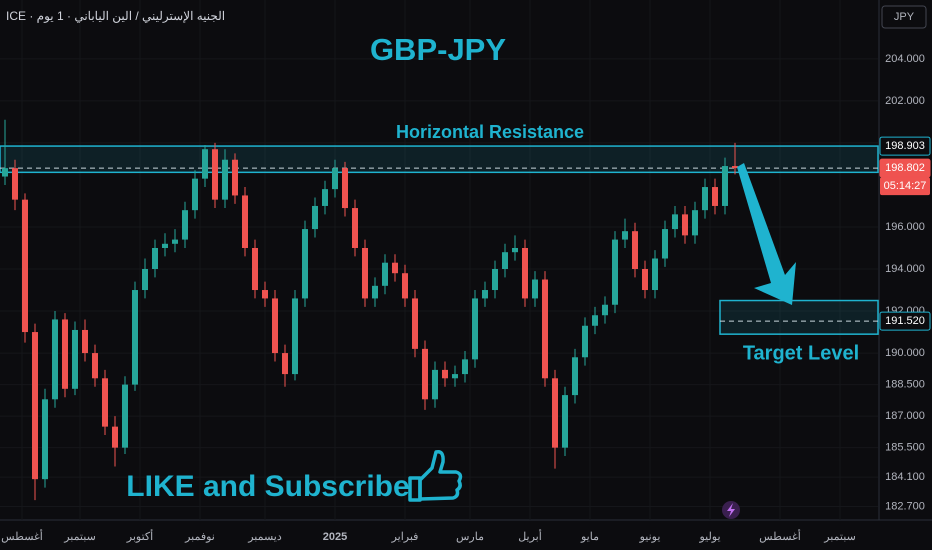 The width and height of the screenshot is (932, 550). Describe the element at coordinates (435, 475) in the screenshot. I see `thumbs-up-icon` at that location.